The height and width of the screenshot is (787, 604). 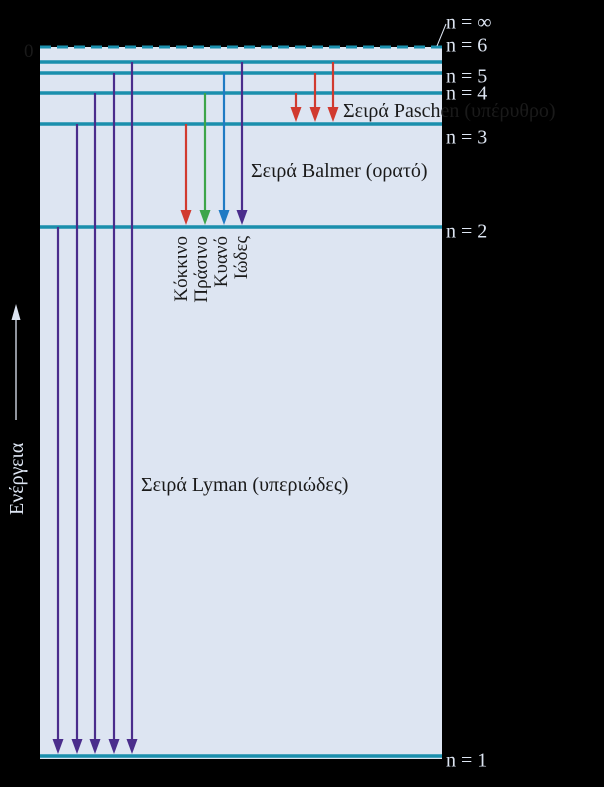 I want to click on energy-axis-label: Ενέργεια, so click(x=17, y=478).